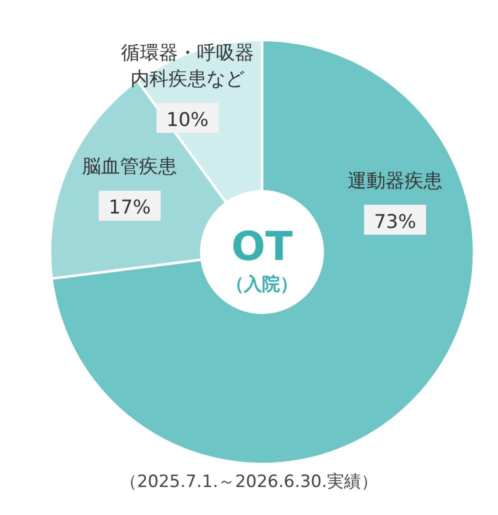  I want to click on slice-label: 循環器・呼吸器内科疾患など, so click(187, 66).